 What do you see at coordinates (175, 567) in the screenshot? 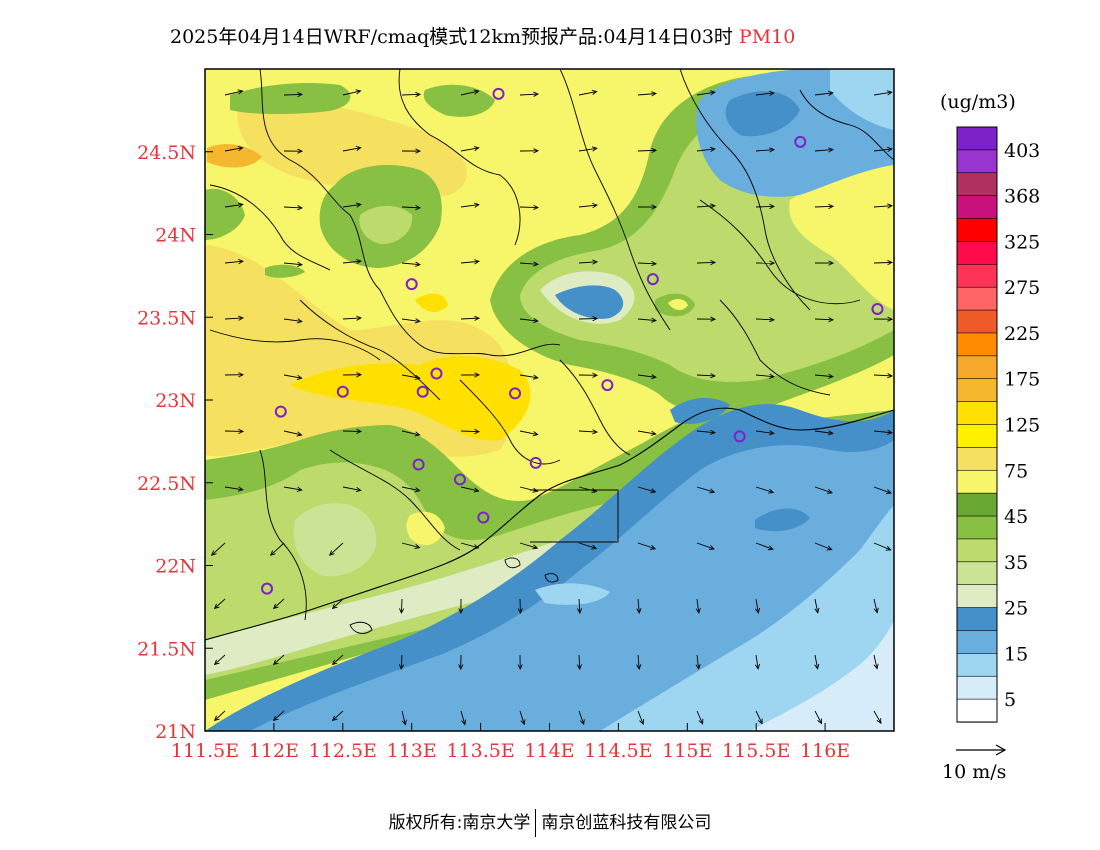
I see `lat-tick-label: 22N` at bounding box center [175, 567].